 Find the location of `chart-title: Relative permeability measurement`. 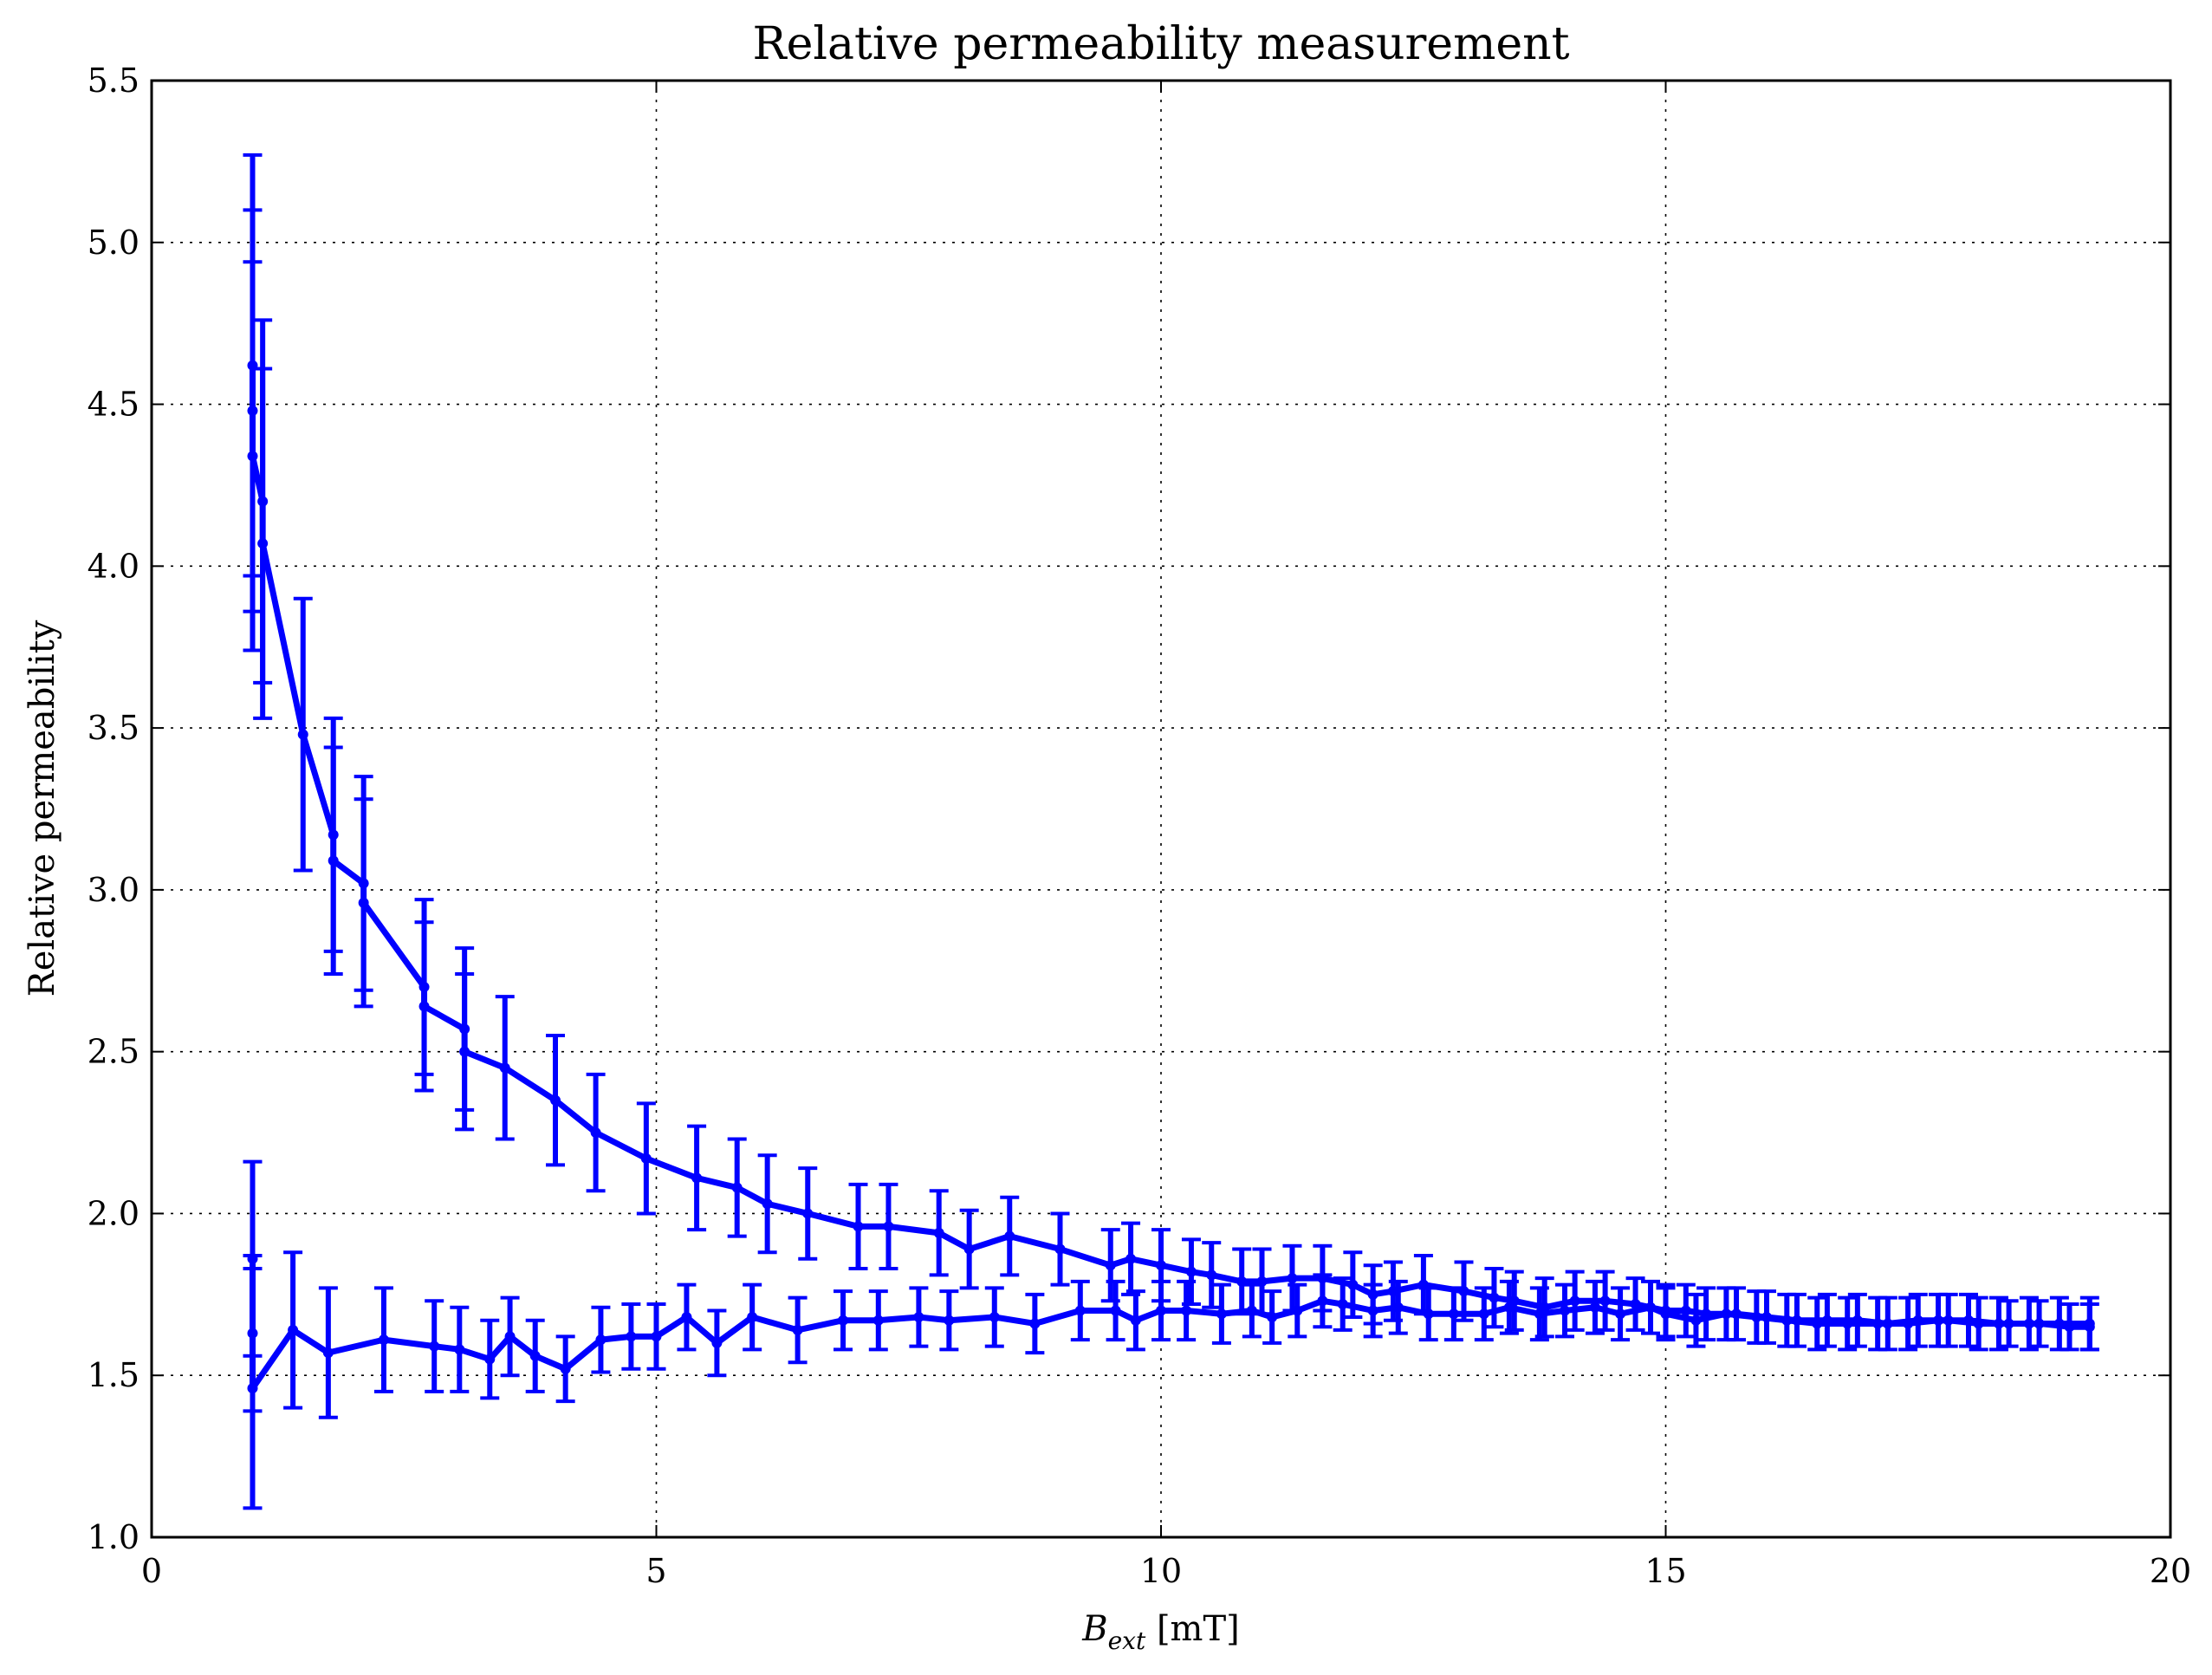

chart-title: Relative permeability measurement is located at coordinates (1160, 44).